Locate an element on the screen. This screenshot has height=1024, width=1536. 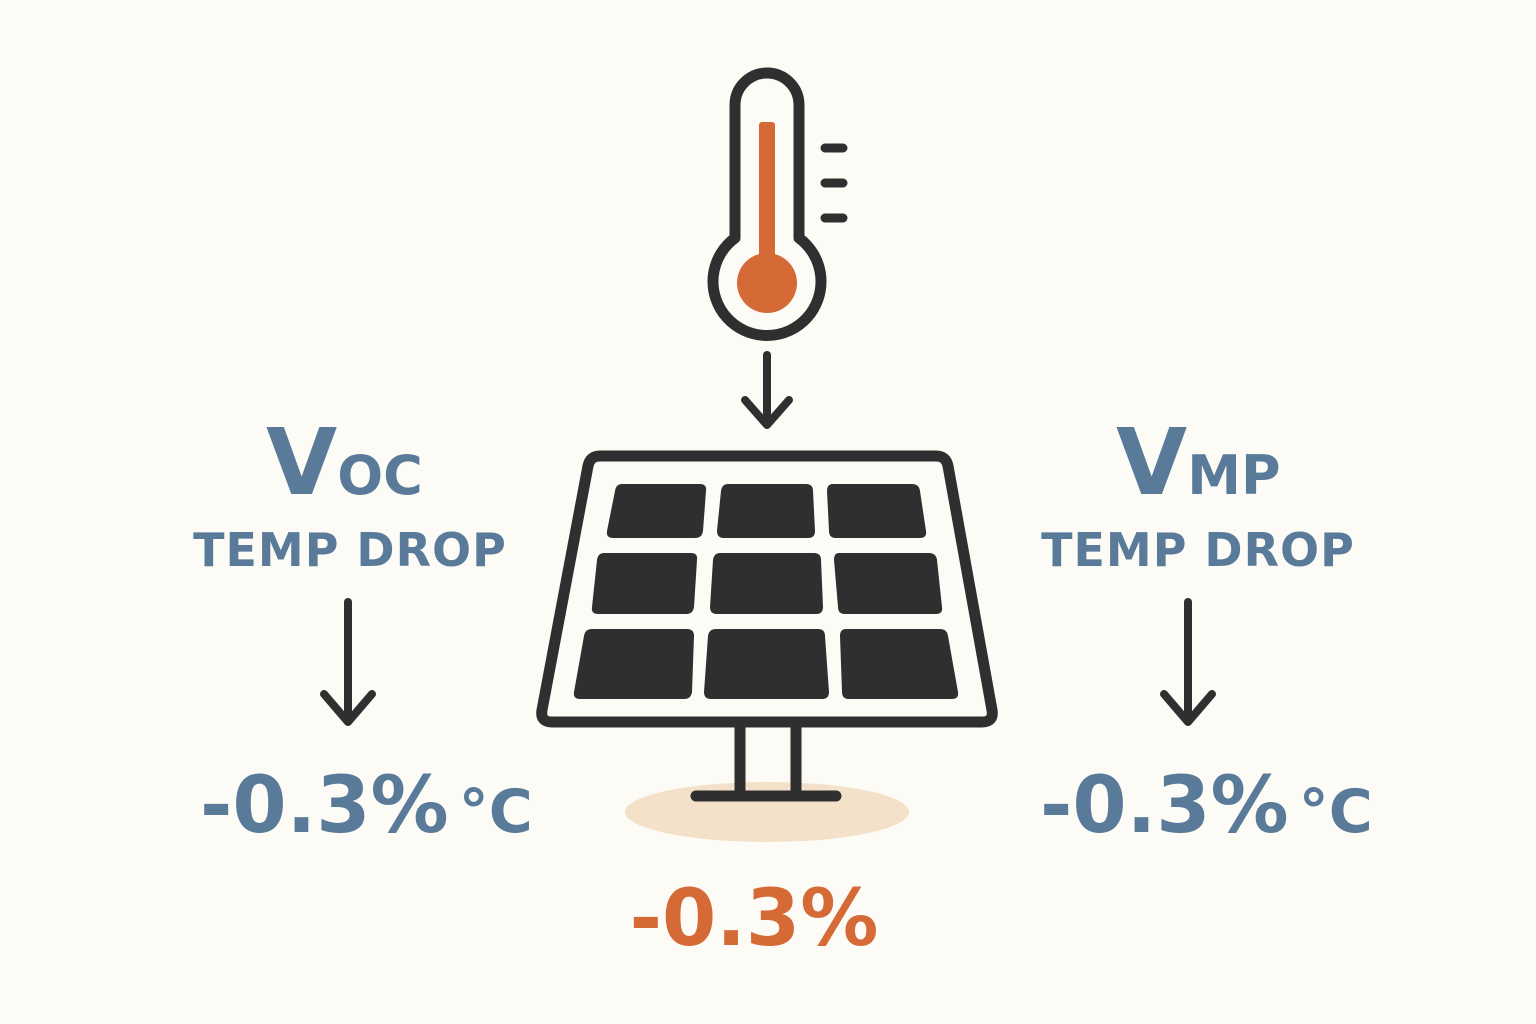
thermometer-icon is located at coordinates (777, 204).